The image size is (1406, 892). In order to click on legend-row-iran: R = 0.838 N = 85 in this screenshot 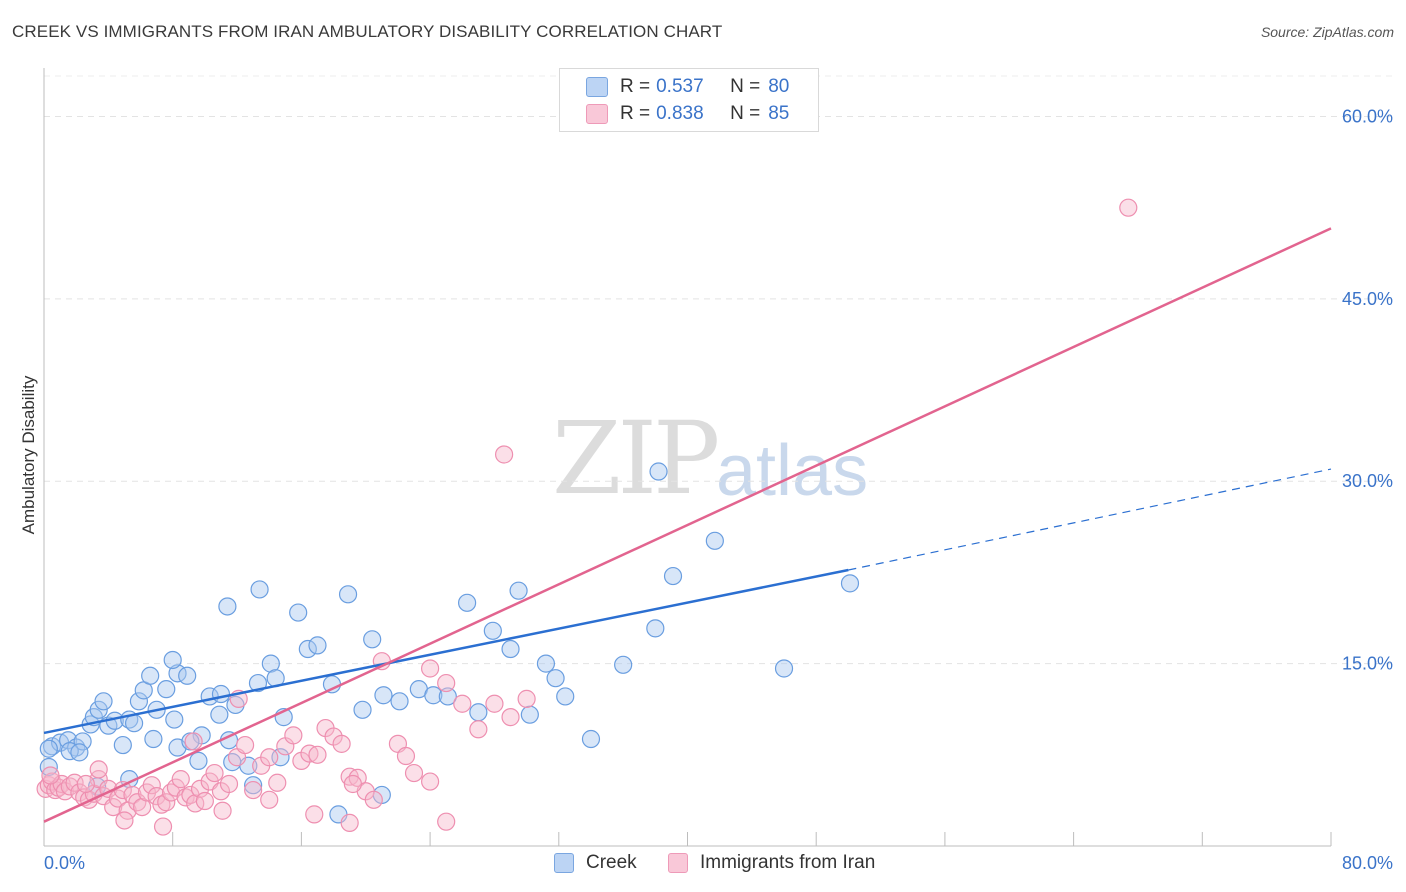, I will do `click(687, 114)`.